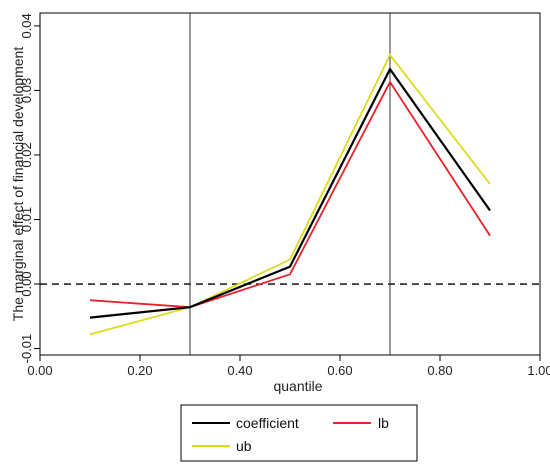 The width and height of the screenshot is (550, 466). Describe the element at coordinates (288, 366) in the screenshot. I see `x-axis: 0.00 0.20 0.40 0.60 0.80 1.00` at that location.